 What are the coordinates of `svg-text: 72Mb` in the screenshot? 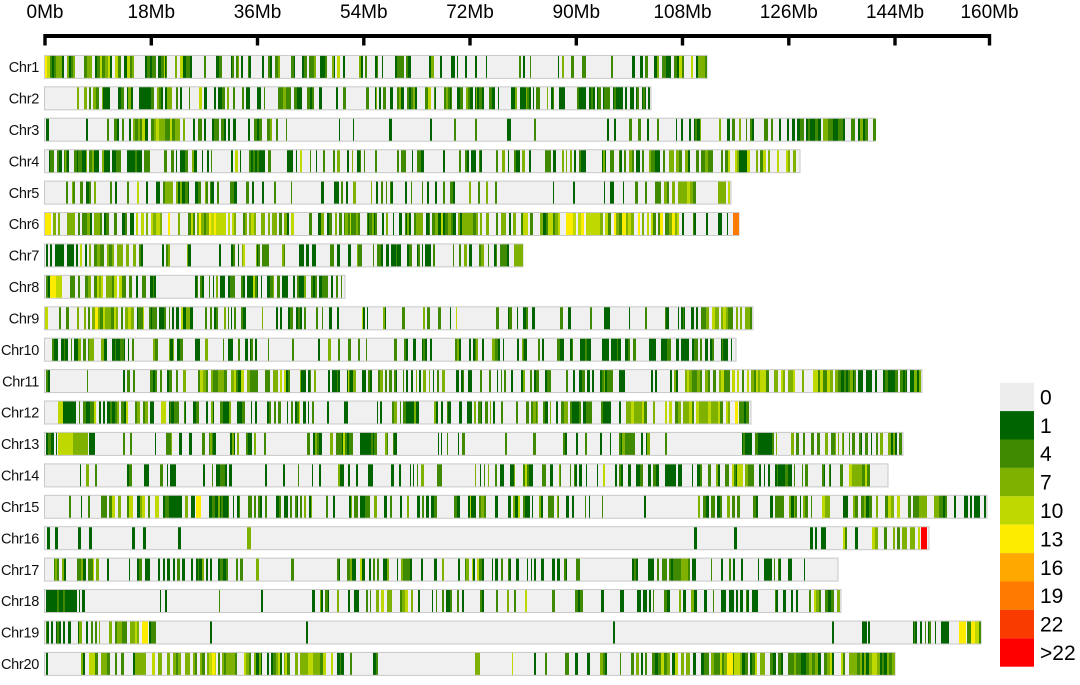 It's located at (470, 12).